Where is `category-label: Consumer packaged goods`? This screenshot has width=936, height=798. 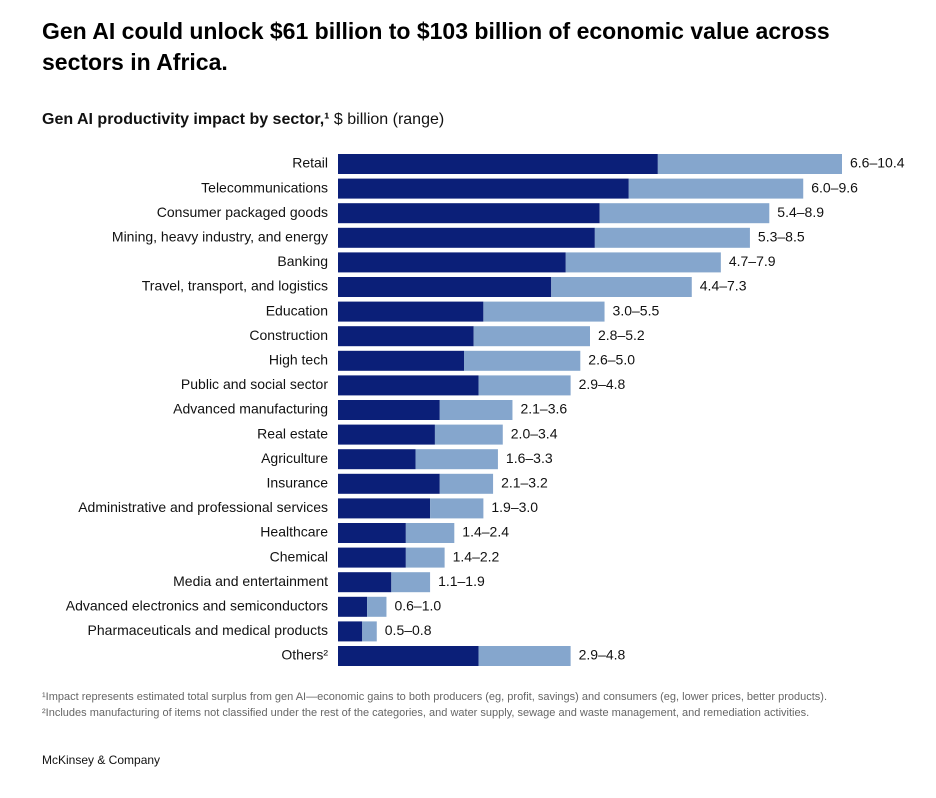 category-label: Consumer packaged goods is located at coordinates (242, 212).